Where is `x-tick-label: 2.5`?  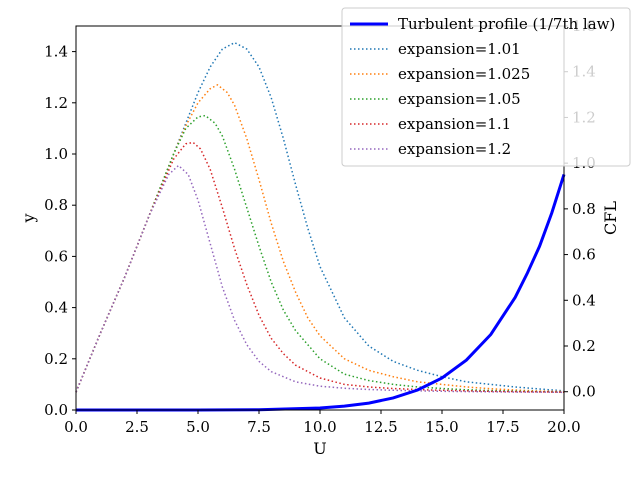 x-tick-label: 2.5 is located at coordinates (137, 427).